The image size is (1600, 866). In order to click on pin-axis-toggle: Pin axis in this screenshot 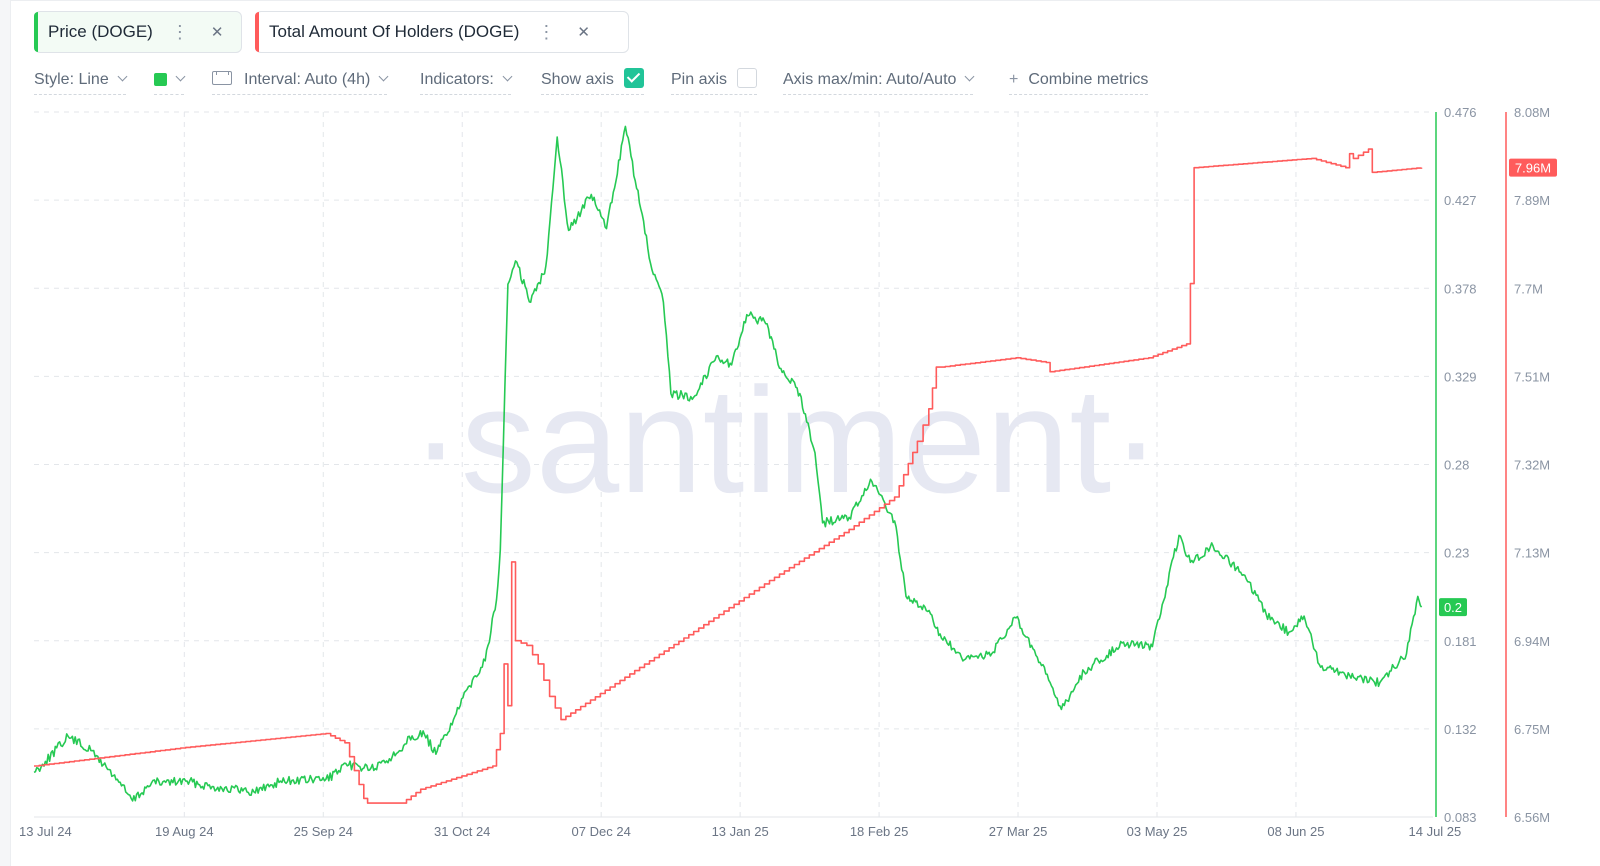, I will do `click(714, 80)`.